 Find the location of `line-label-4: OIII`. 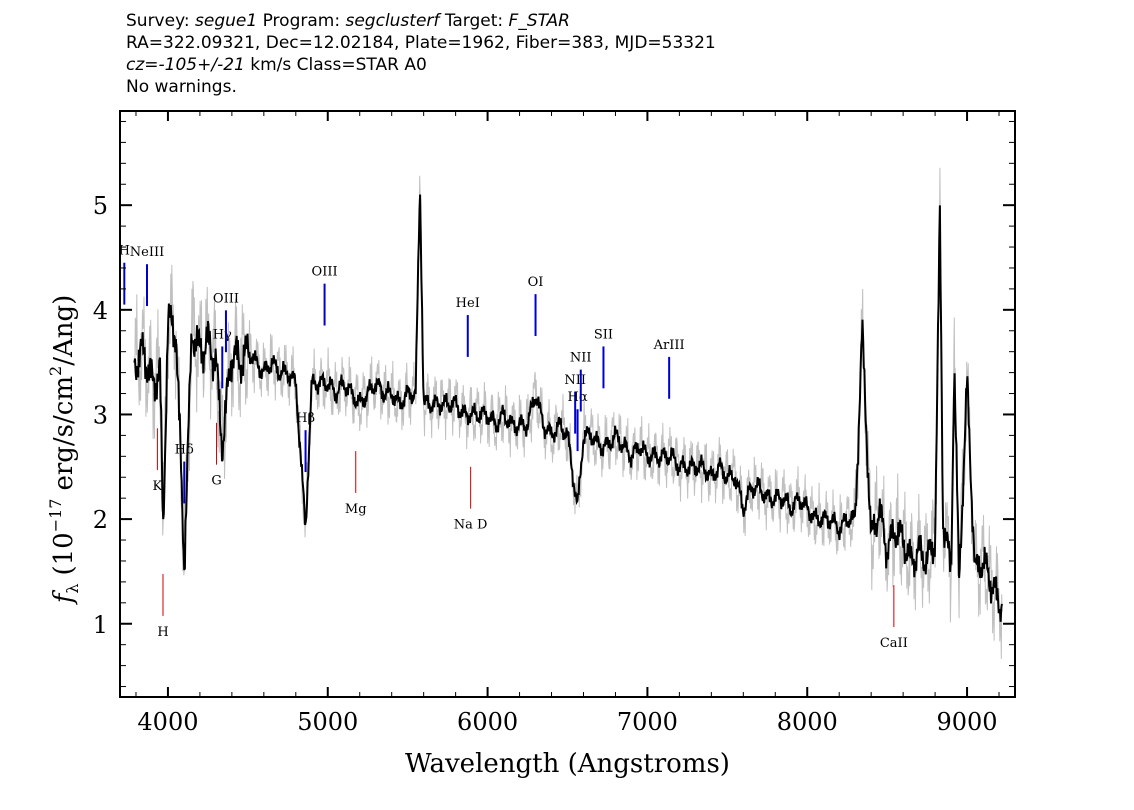

line-label-4: OIII is located at coordinates (226, 298).